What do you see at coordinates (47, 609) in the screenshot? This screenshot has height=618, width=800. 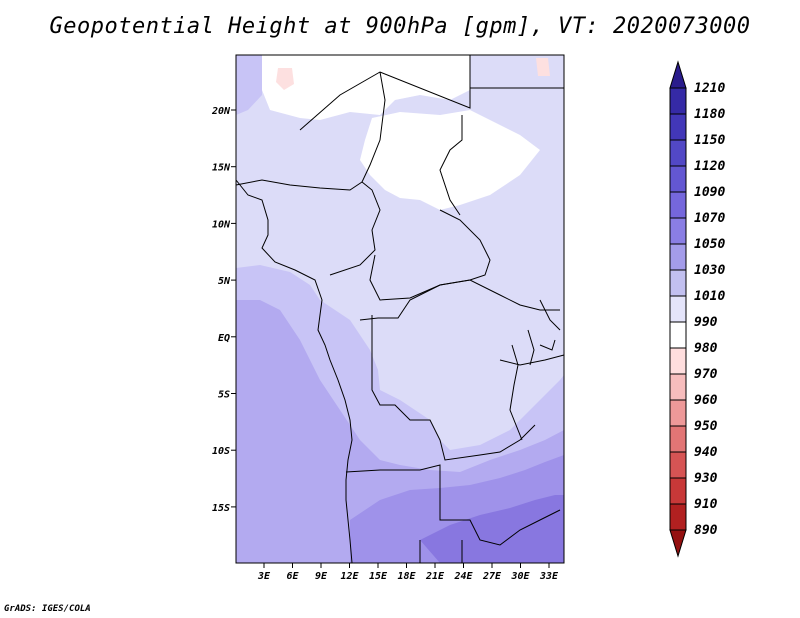 I see `grads-credit: GrADS: IGES/COLA` at bounding box center [47, 609].